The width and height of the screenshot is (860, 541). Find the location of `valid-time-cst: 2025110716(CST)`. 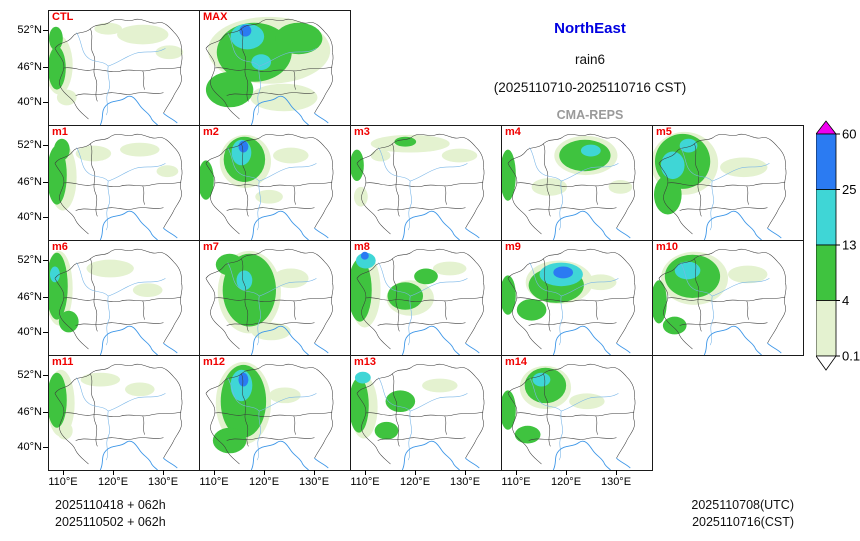

valid-time-cst: 2025110716(CST) is located at coordinates (743, 522).